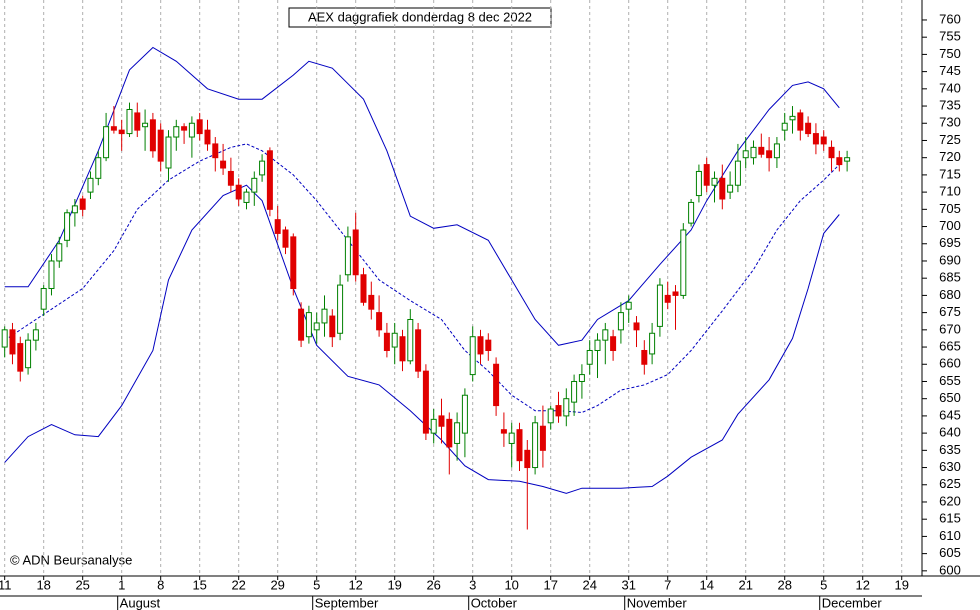 This screenshot has width=980, height=610. What do you see at coordinates (950, 104) in the screenshot?
I see `y-tick-label: 735` at bounding box center [950, 104].